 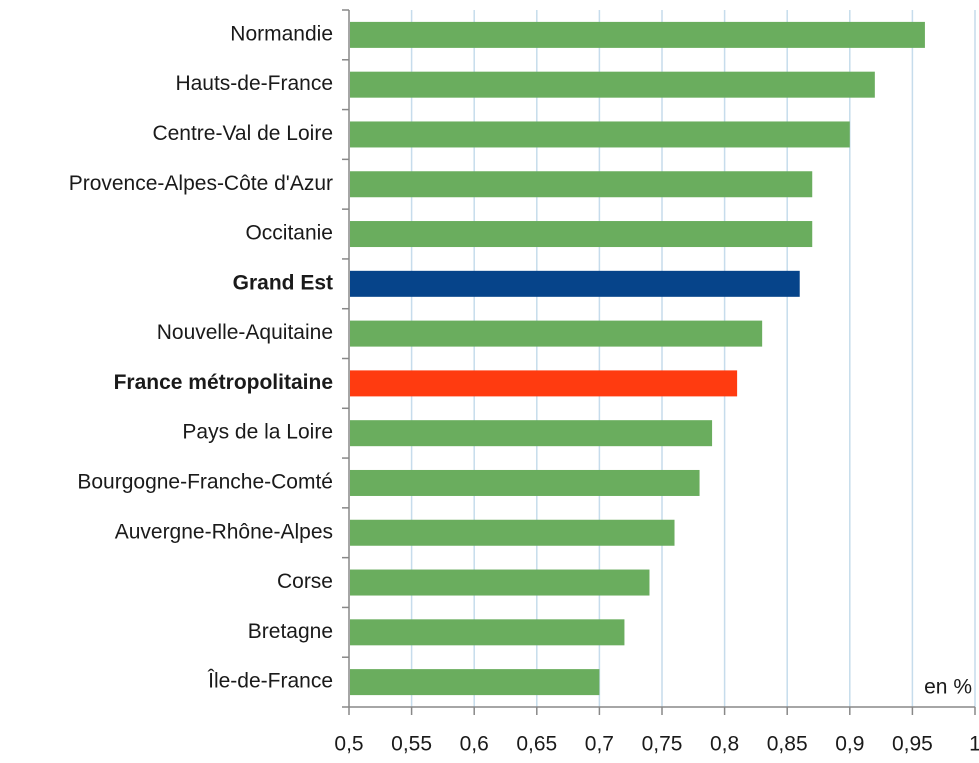 I want to click on y-tick-label: Grand Est, so click(x=283, y=282).